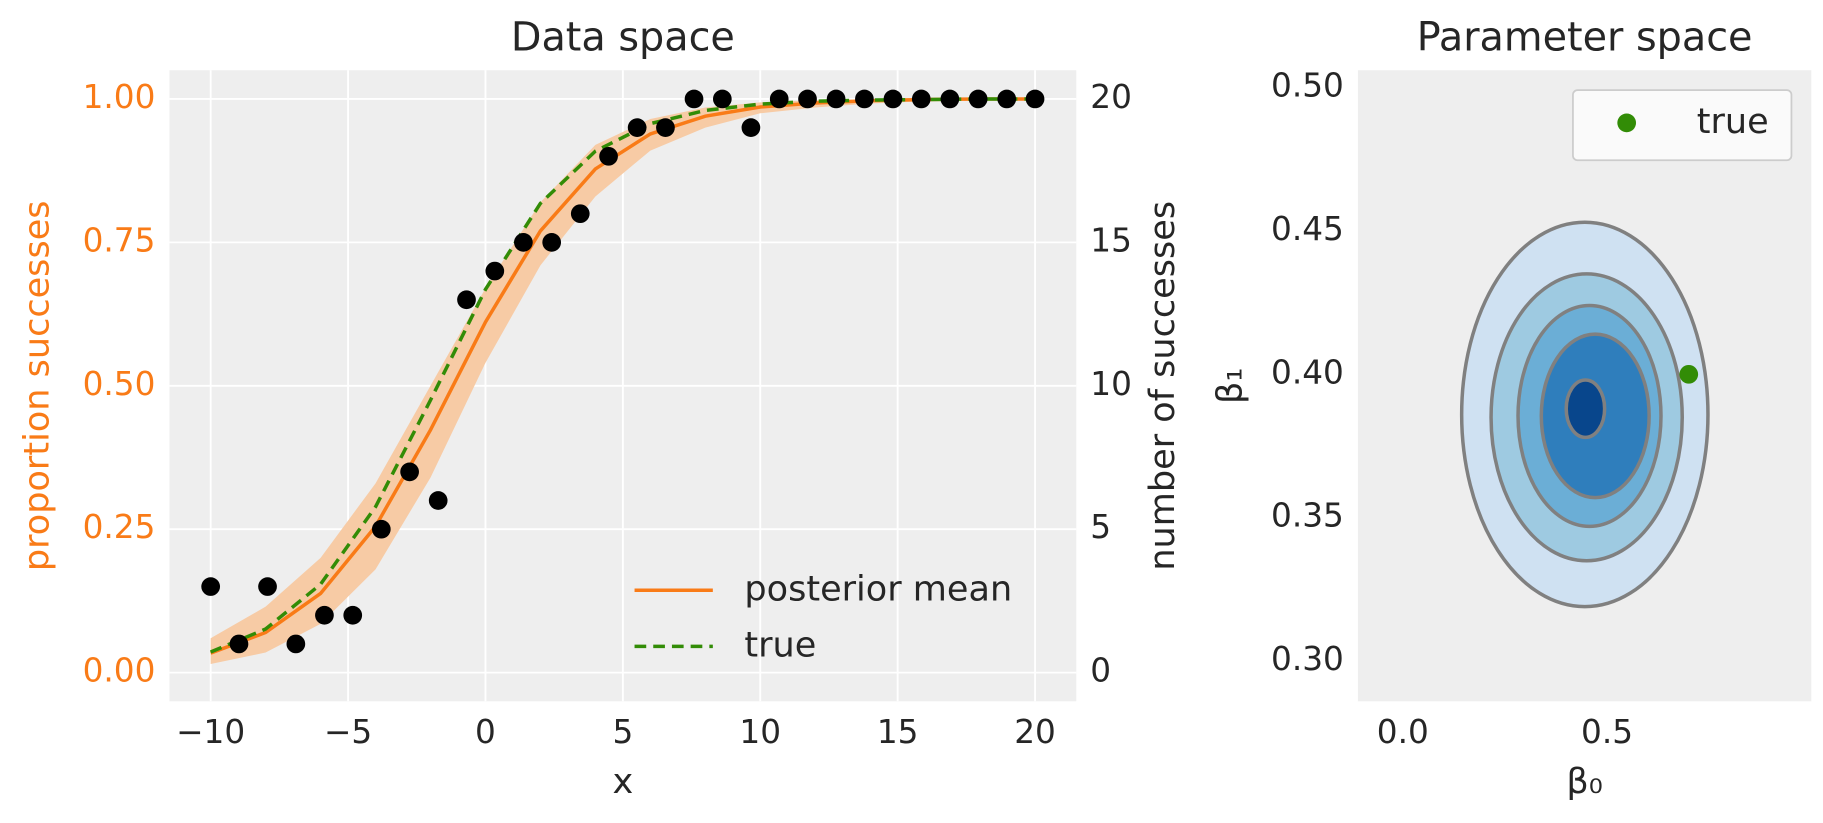 This screenshot has width=1823, height=823. Describe the element at coordinates (348, 732) in the screenshot. I see `x-tick-label: −5` at that location.